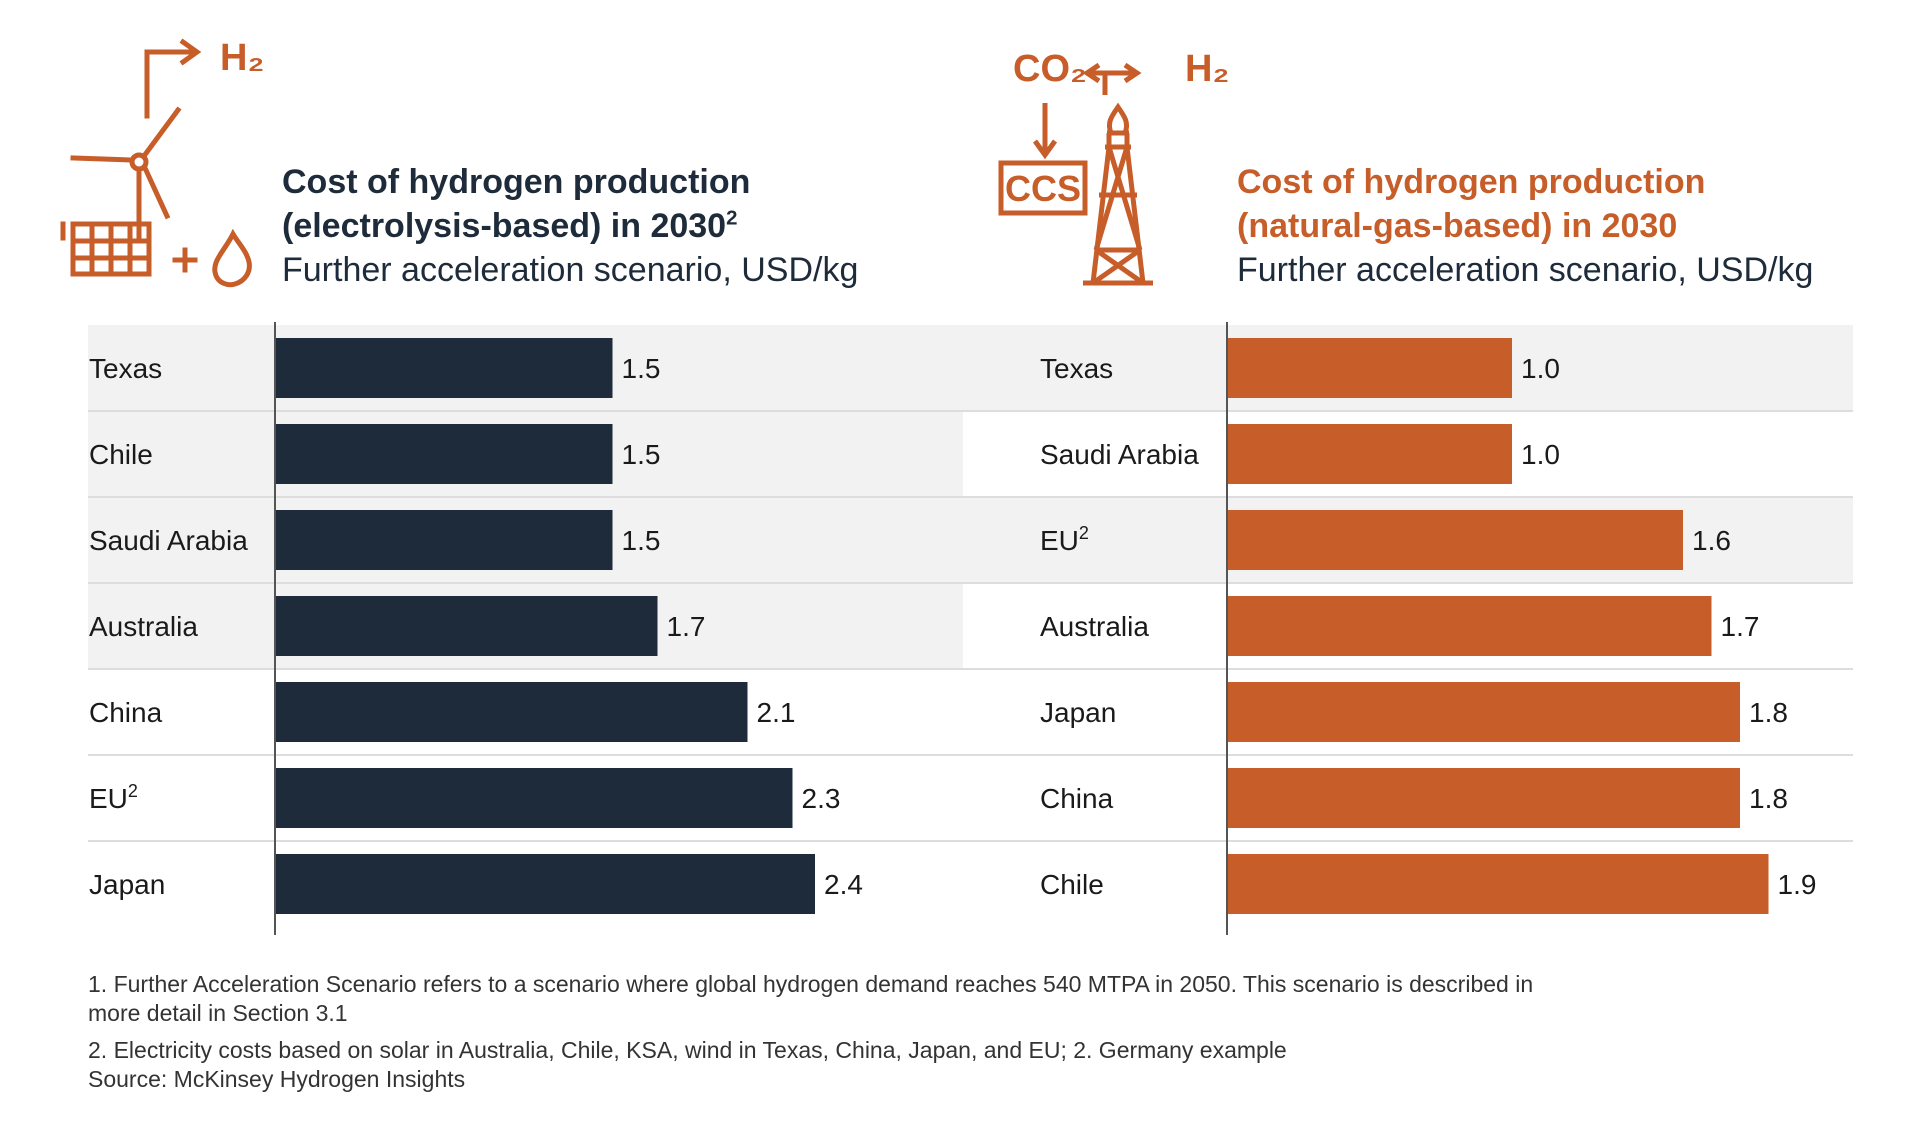  I want to click on left-title-footnote-mark: 2, so click(732, 218).